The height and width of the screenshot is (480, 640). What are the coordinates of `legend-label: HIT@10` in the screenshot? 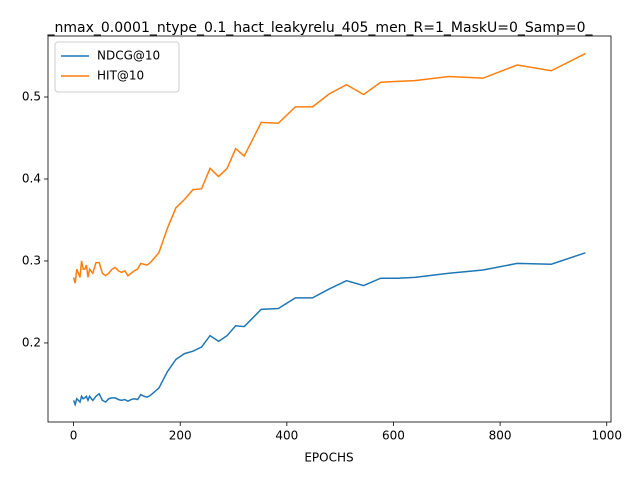 It's located at (120, 76).